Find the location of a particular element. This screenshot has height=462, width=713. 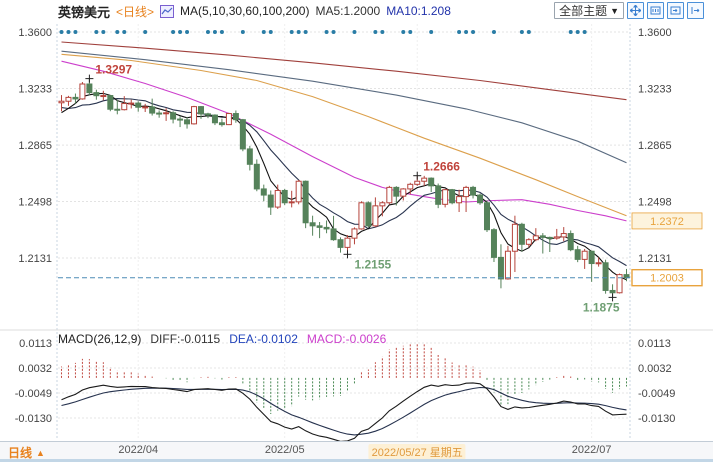

svg-text: -0.0130 is located at coordinates (656, 419).